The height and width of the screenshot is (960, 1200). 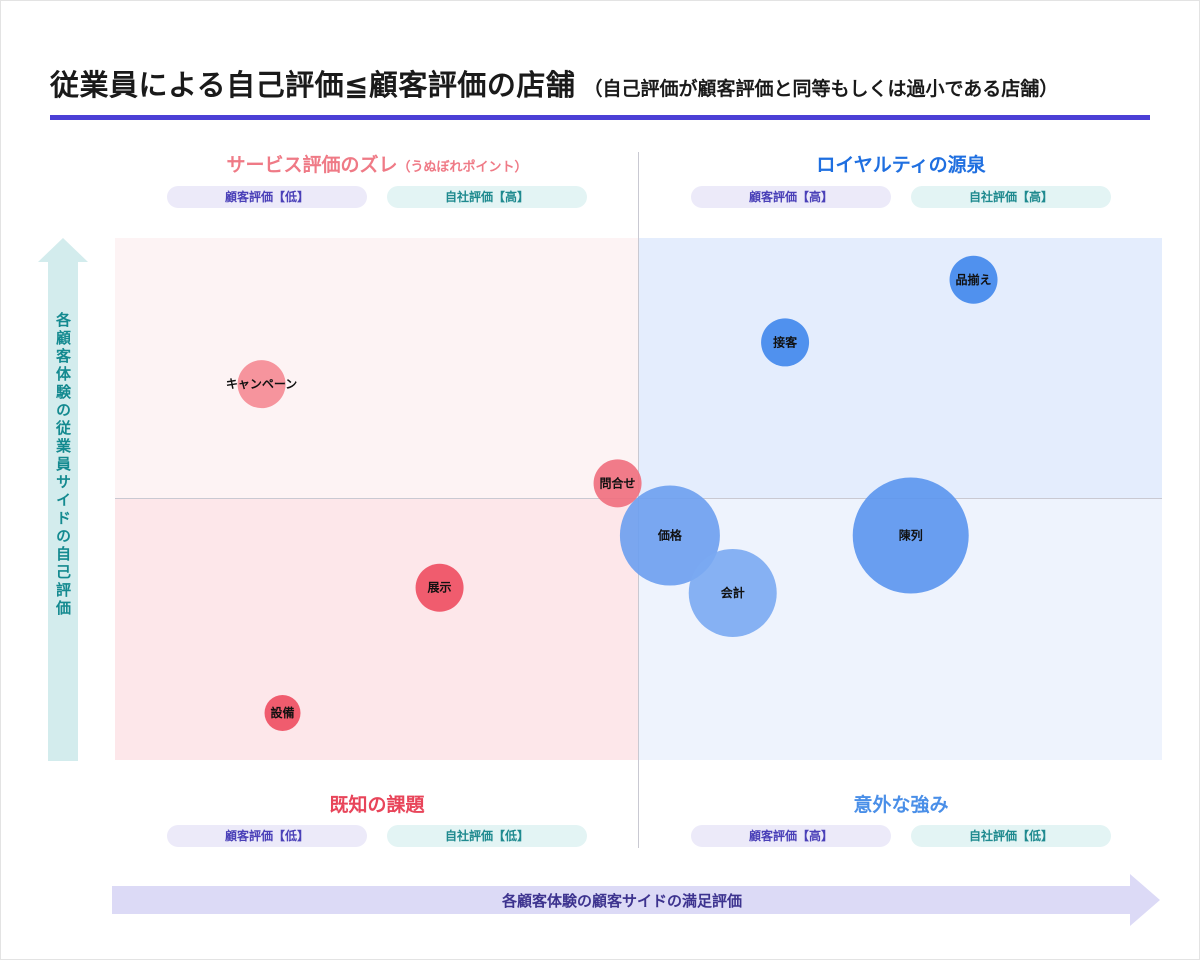 What do you see at coordinates (313, 85) in the screenshot?
I see `title-main: 従業員による自己評価≦顧客評価の店舗` at bounding box center [313, 85].